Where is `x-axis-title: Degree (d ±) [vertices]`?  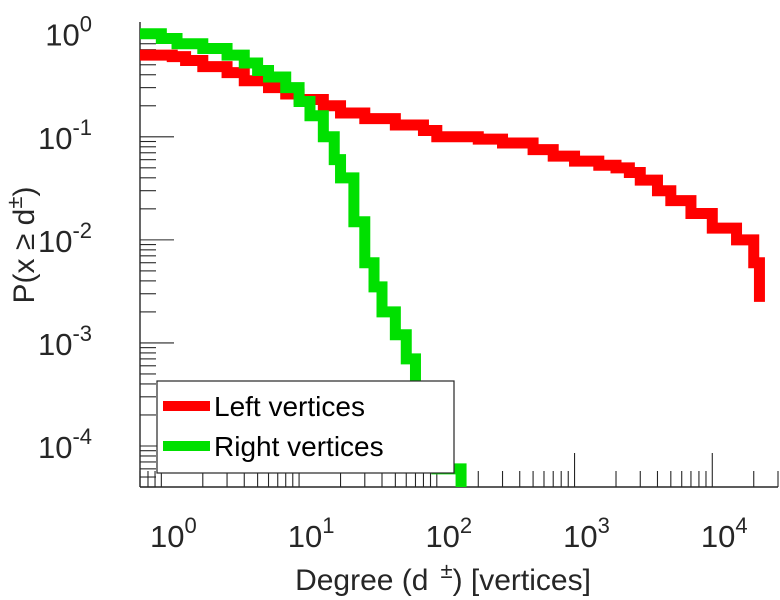 x-axis-title: Degree (d ±) [vertices] is located at coordinates (443, 577).